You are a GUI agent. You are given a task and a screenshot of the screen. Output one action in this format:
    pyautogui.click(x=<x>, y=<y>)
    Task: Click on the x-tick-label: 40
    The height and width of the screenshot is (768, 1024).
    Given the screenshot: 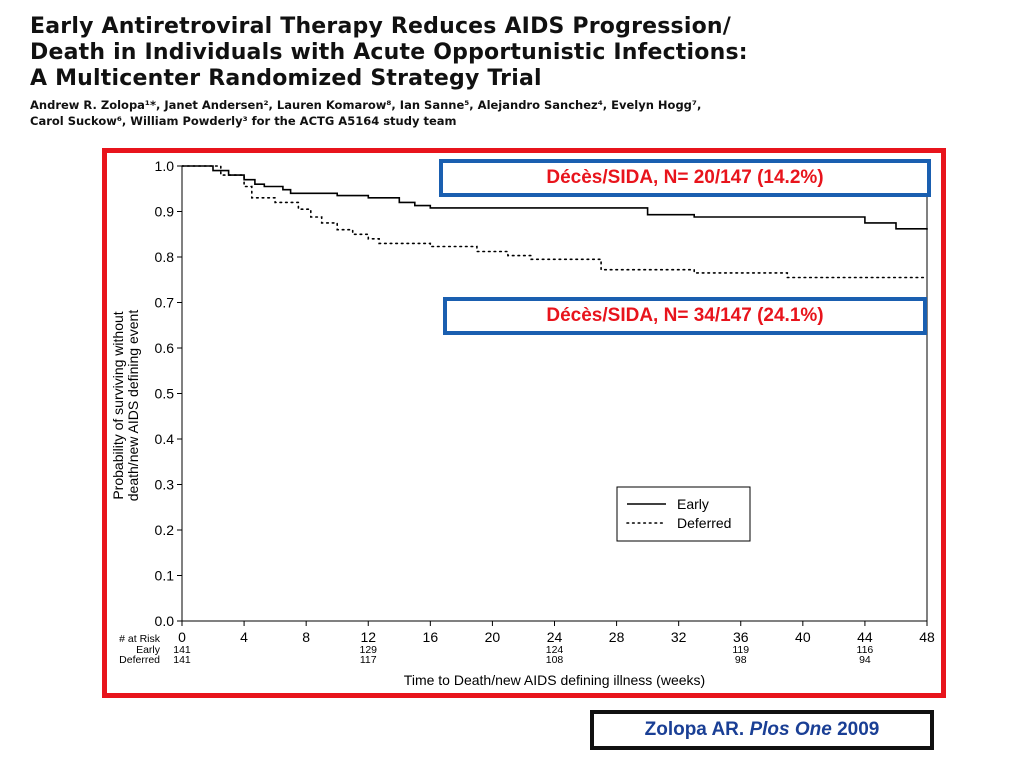 What is the action you would take?
    pyautogui.click(x=803, y=637)
    